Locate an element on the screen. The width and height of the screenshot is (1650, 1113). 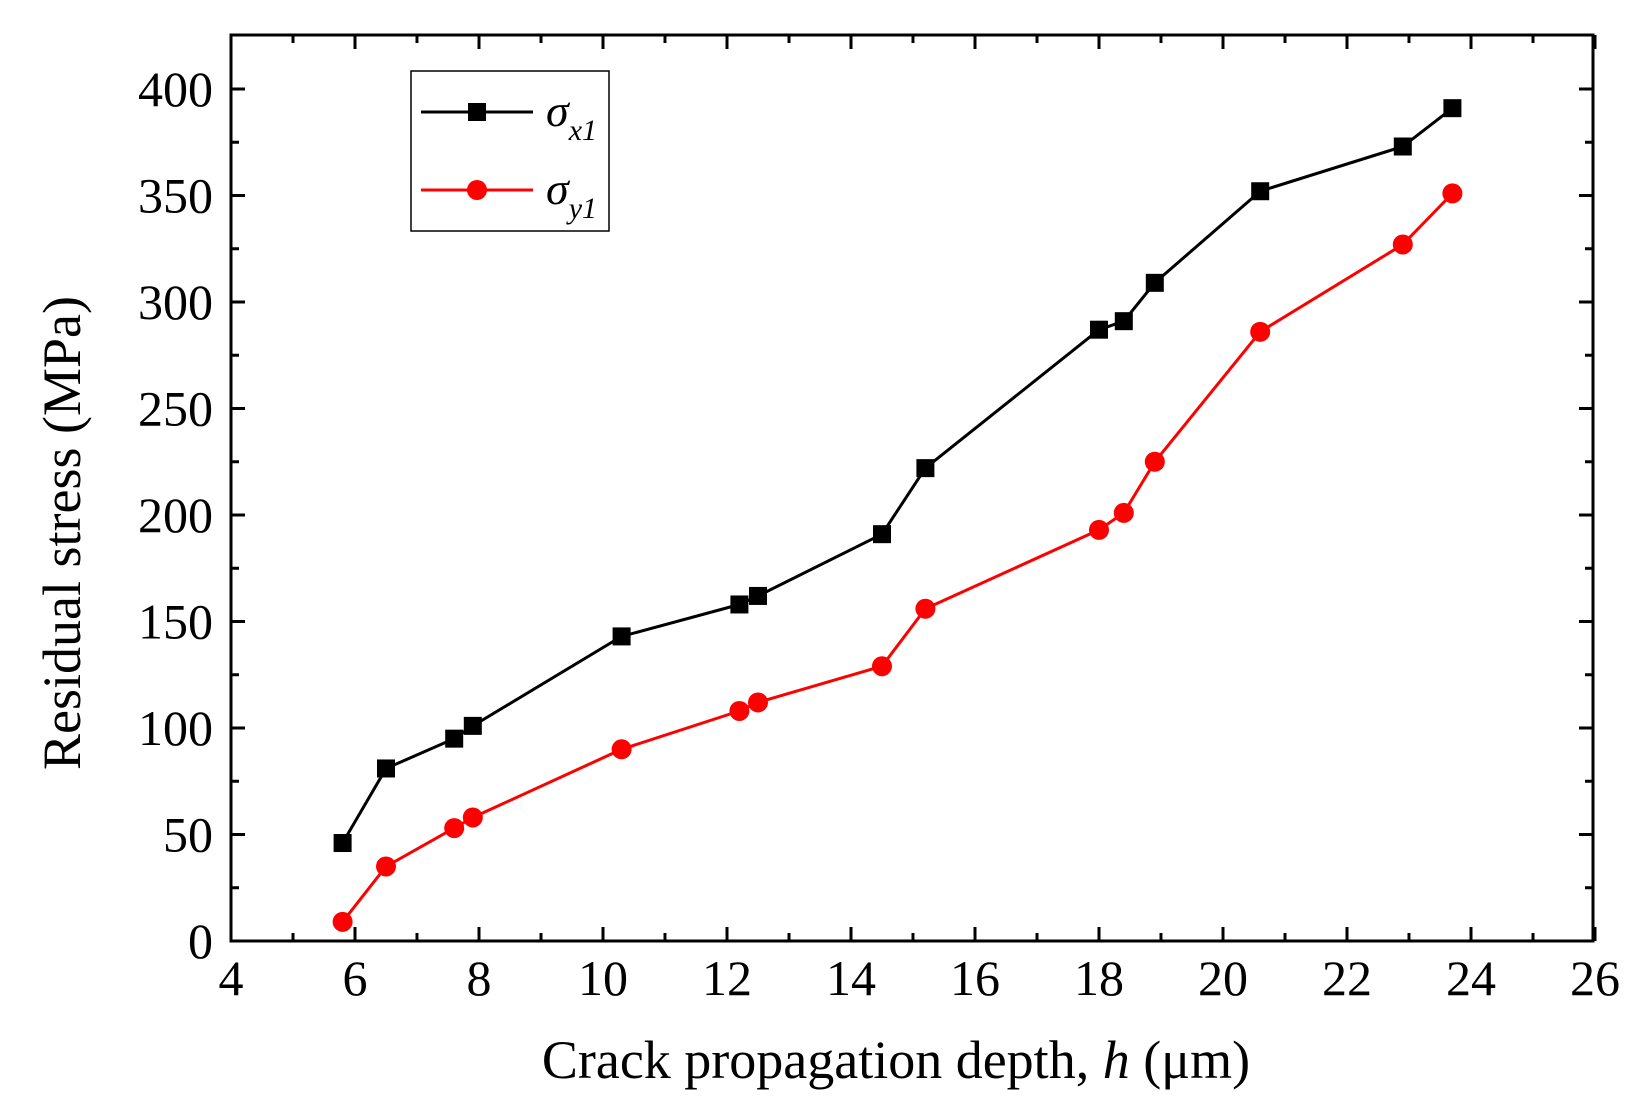
y-tick-label: 0 is located at coordinates (200, 941).